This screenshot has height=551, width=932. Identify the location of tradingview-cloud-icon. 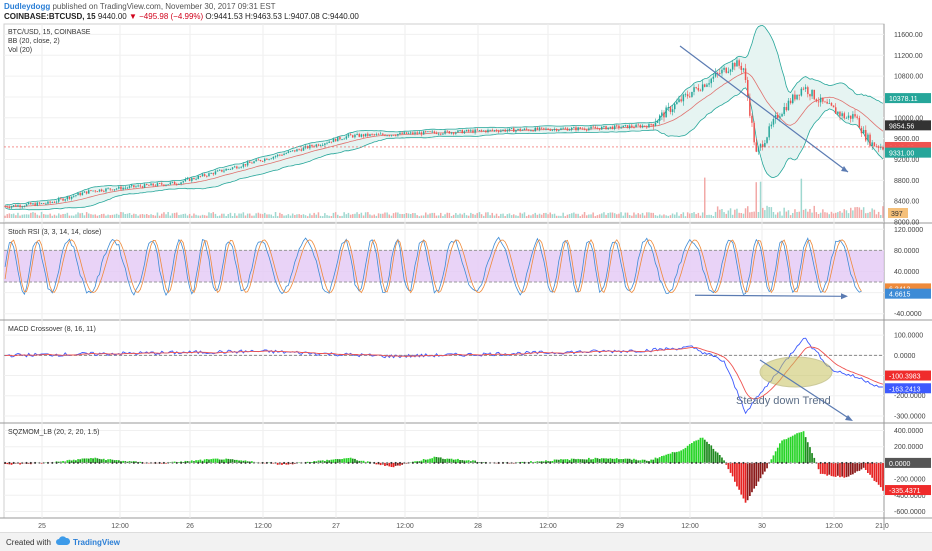
(63, 541).